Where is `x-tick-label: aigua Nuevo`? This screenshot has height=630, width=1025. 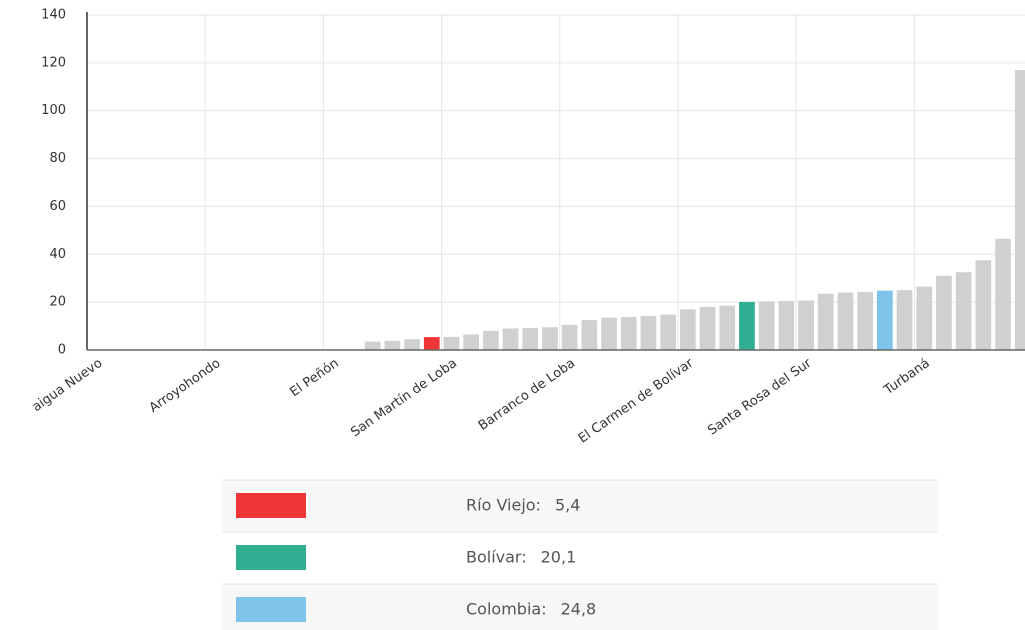 x-tick-label: aigua Nuevo is located at coordinates (68, 385).